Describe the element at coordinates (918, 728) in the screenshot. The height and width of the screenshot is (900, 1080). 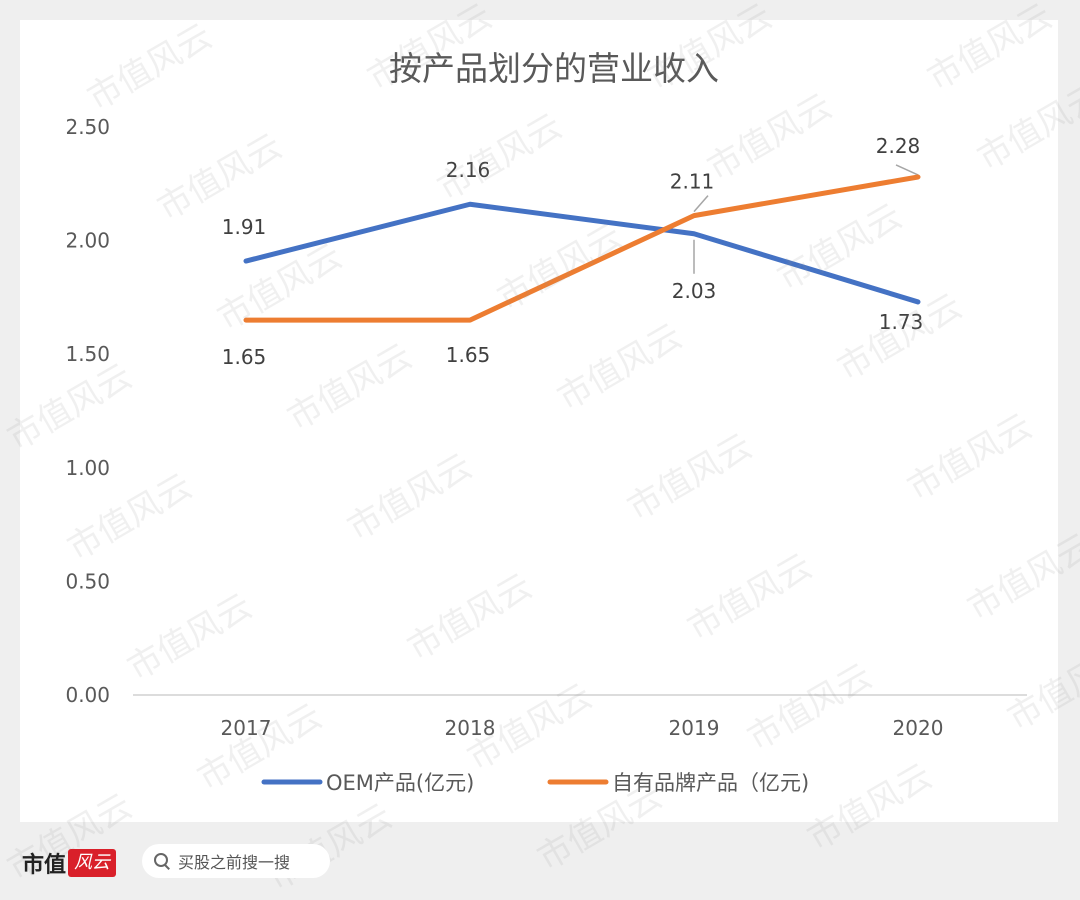
I see `x-tick-label: 2020` at that location.